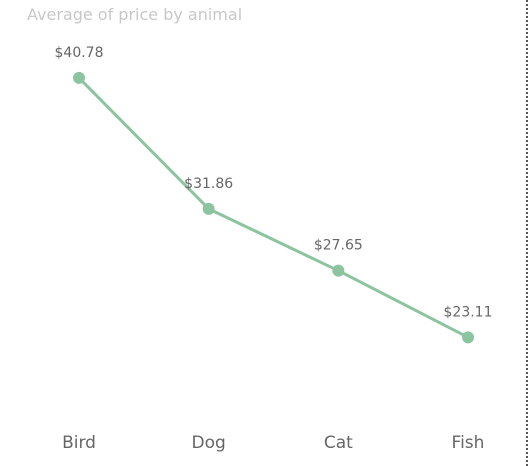 The height and width of the screenshot is (466, 530). What do you see at coordinates (338, 246) in the screenshot?
I see `data-label: $27.65` at bounding box center [338, 246].